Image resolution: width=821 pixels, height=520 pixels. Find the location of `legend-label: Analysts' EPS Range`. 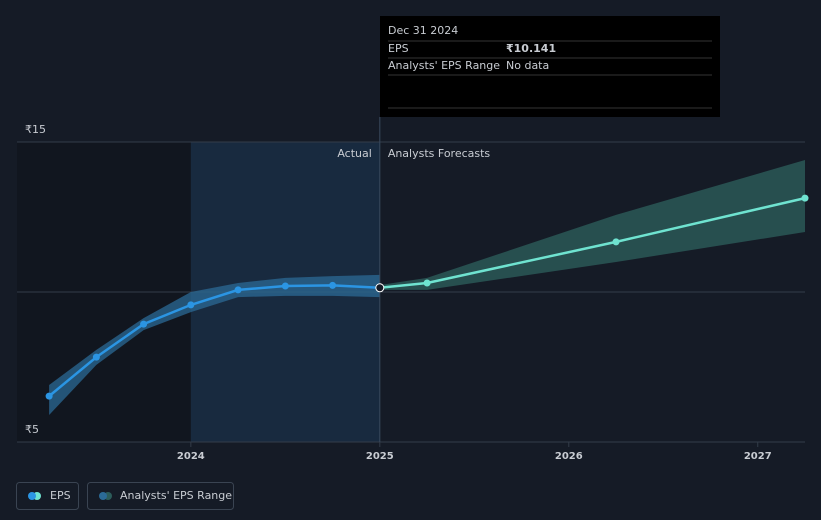

legend-label: Analysts' EPS Range is located at coordinates (176, 495).